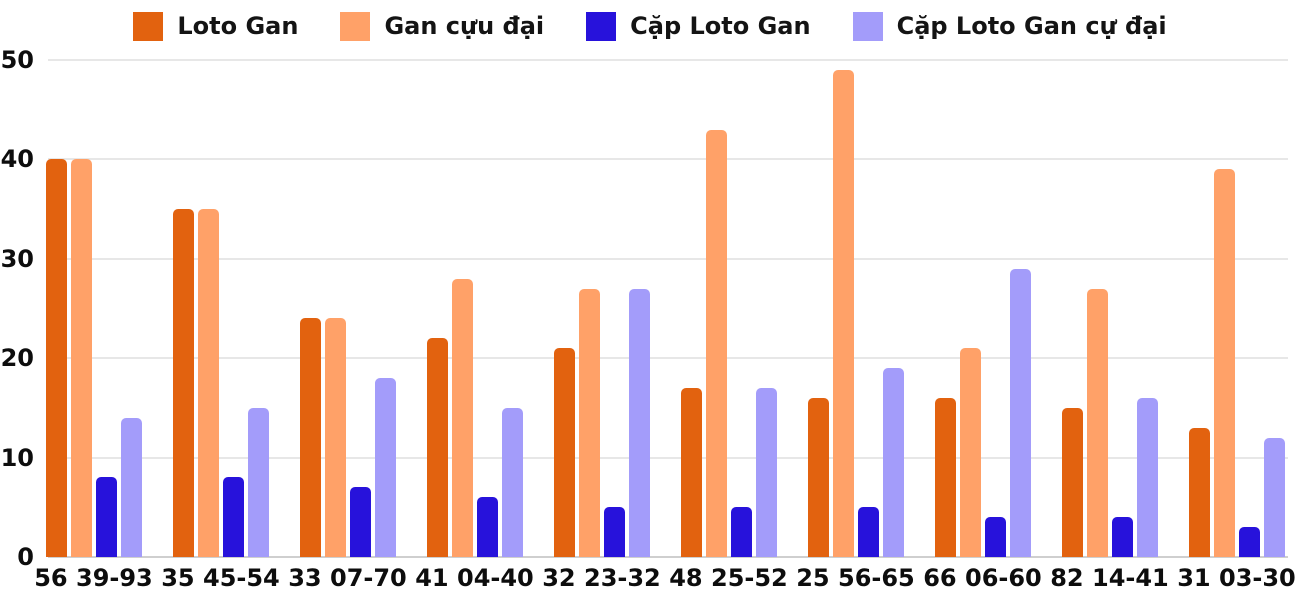  I want to click on legend-label: Loto Gan, so click(238, 26).